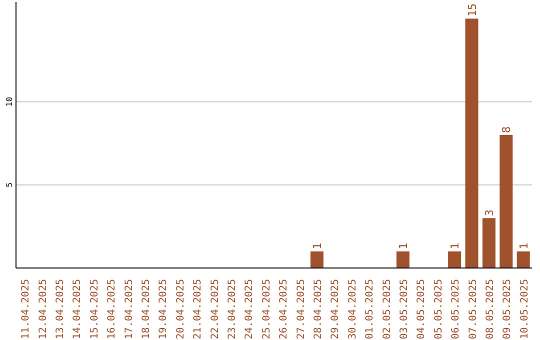 This screenshot has width=540, height=340. I want to click on x-tick-label: 13.04.2025, so click(60, 309).